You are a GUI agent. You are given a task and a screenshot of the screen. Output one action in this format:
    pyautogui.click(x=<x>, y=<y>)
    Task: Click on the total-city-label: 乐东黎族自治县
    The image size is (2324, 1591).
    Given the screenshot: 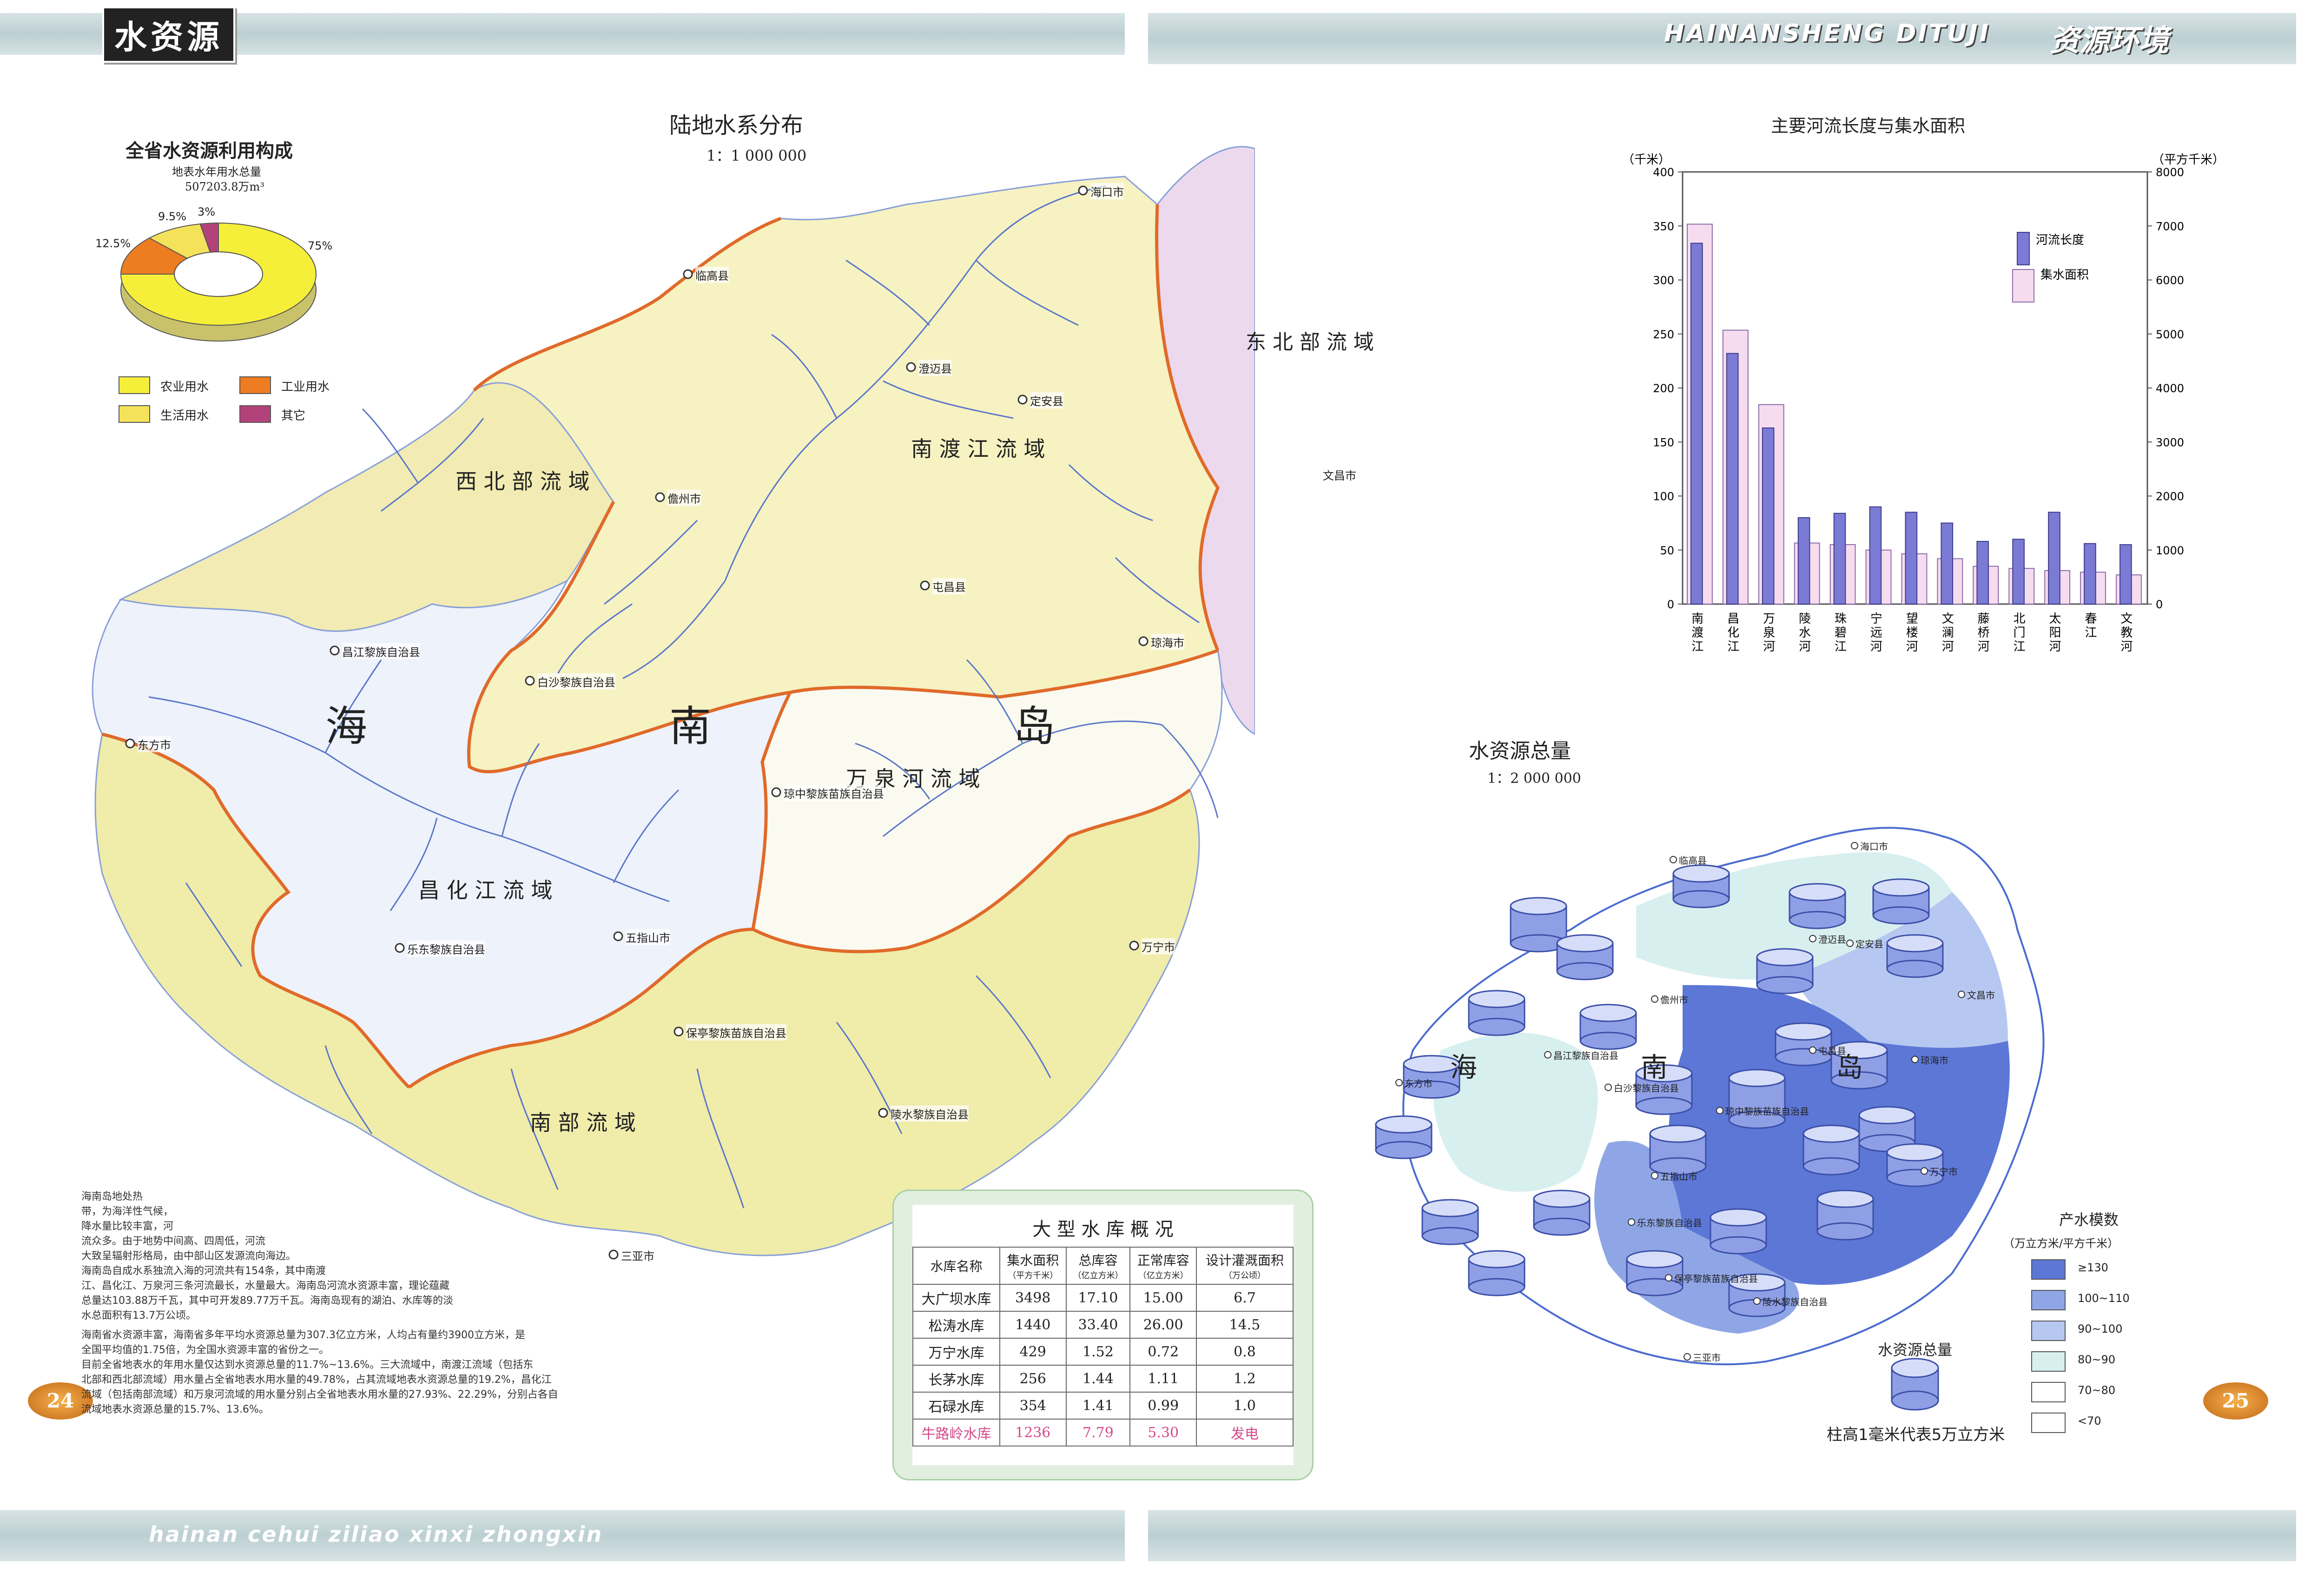 What is the action you would take?
    pyautogui.click(x=1669, y=1223)
    